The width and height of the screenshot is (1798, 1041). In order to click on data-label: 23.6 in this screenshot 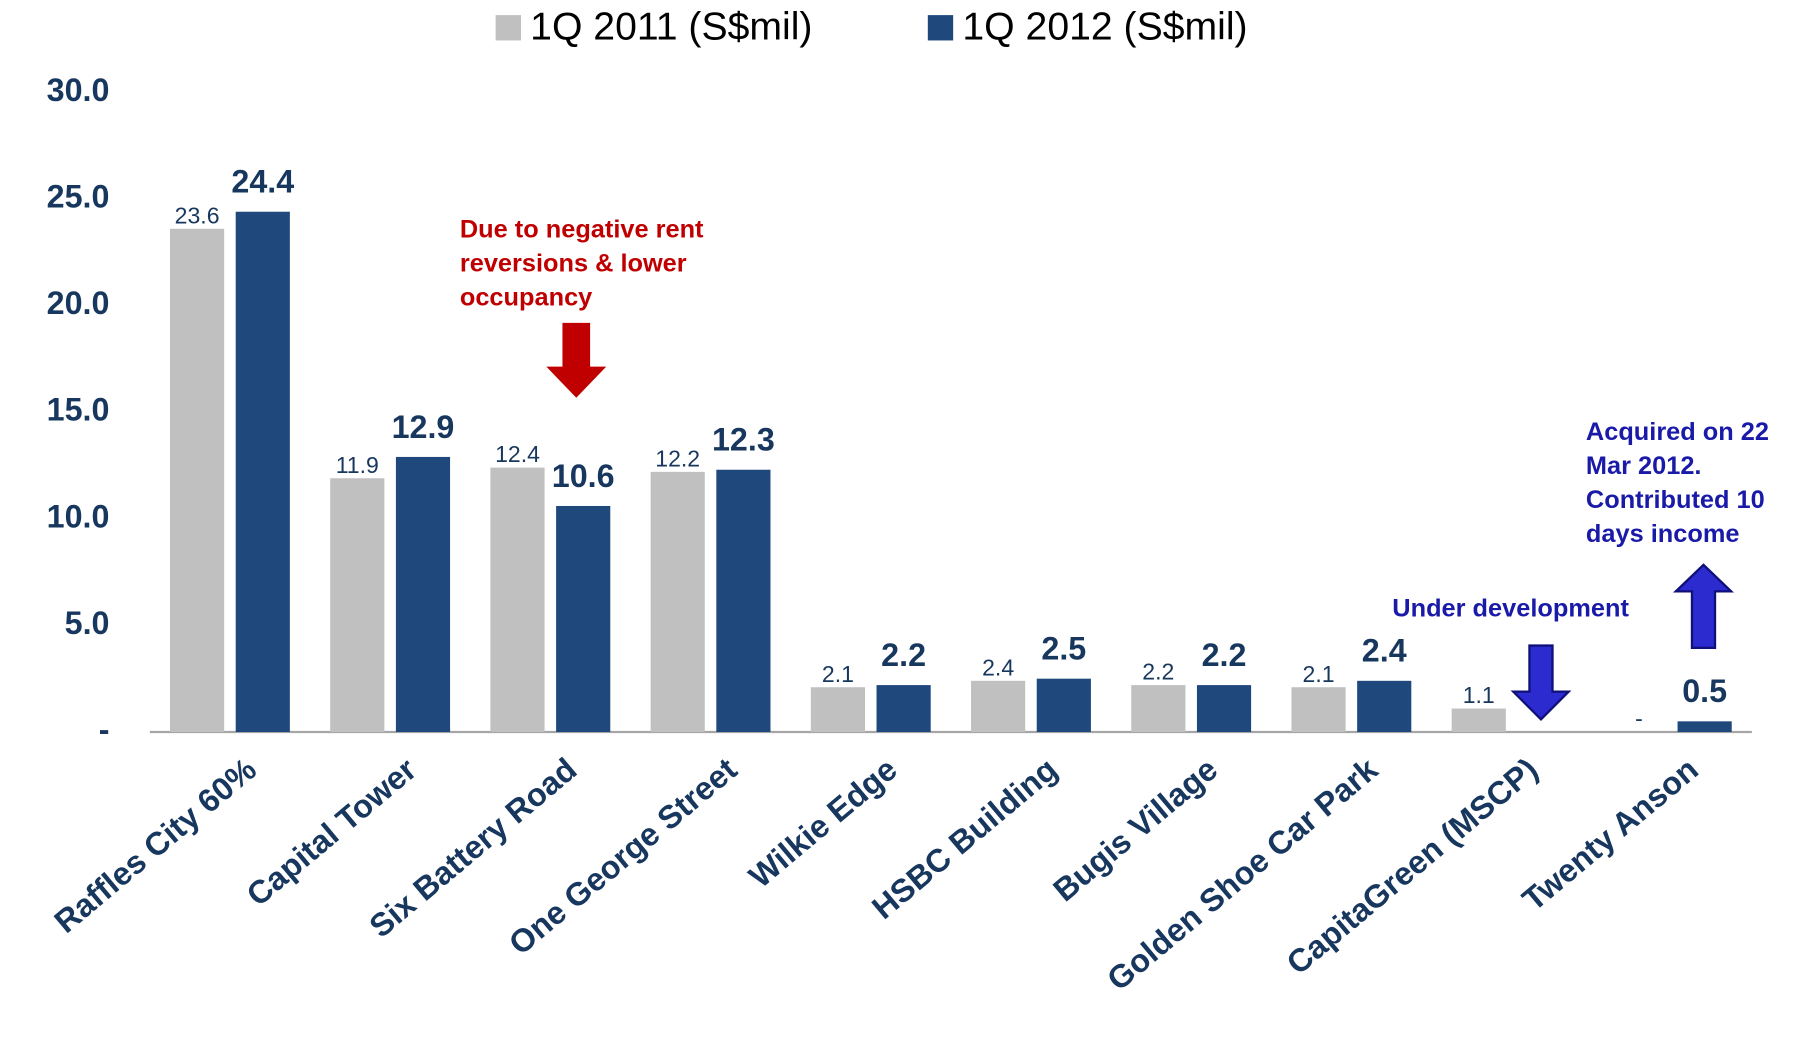, I will do `click(197, 215)`.